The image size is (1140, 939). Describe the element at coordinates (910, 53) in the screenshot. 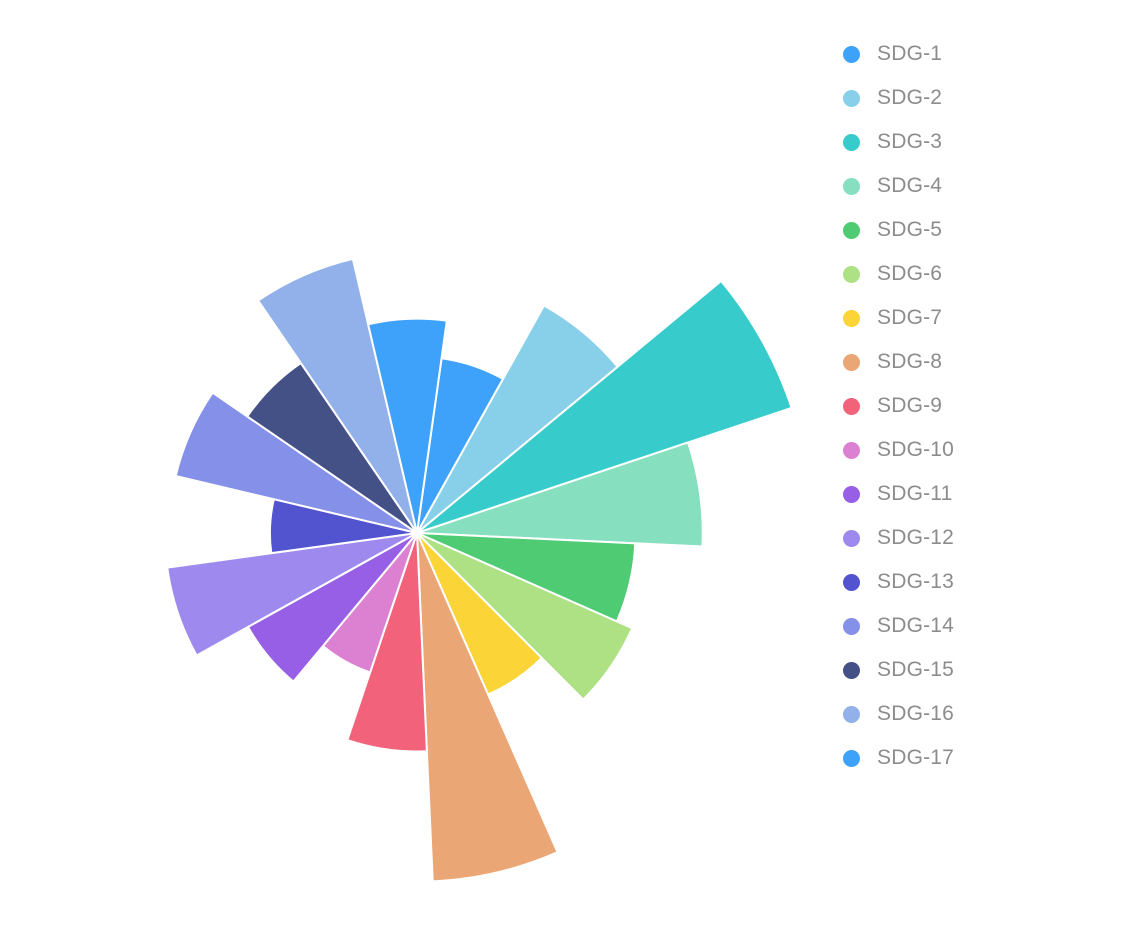

I see `legend-label: SDG-1` at that location.